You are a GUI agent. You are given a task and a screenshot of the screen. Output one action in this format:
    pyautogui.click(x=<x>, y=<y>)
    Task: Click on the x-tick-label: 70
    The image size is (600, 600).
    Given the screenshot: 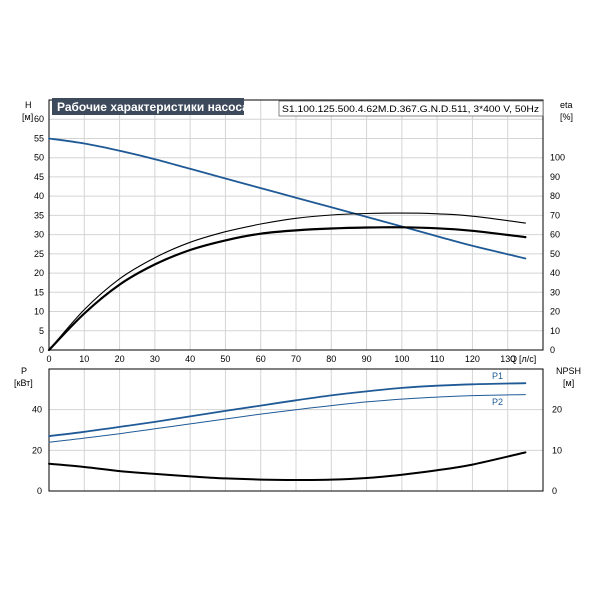 What is the action you would take?
    pyautogui.click(x=296, y=359)
    